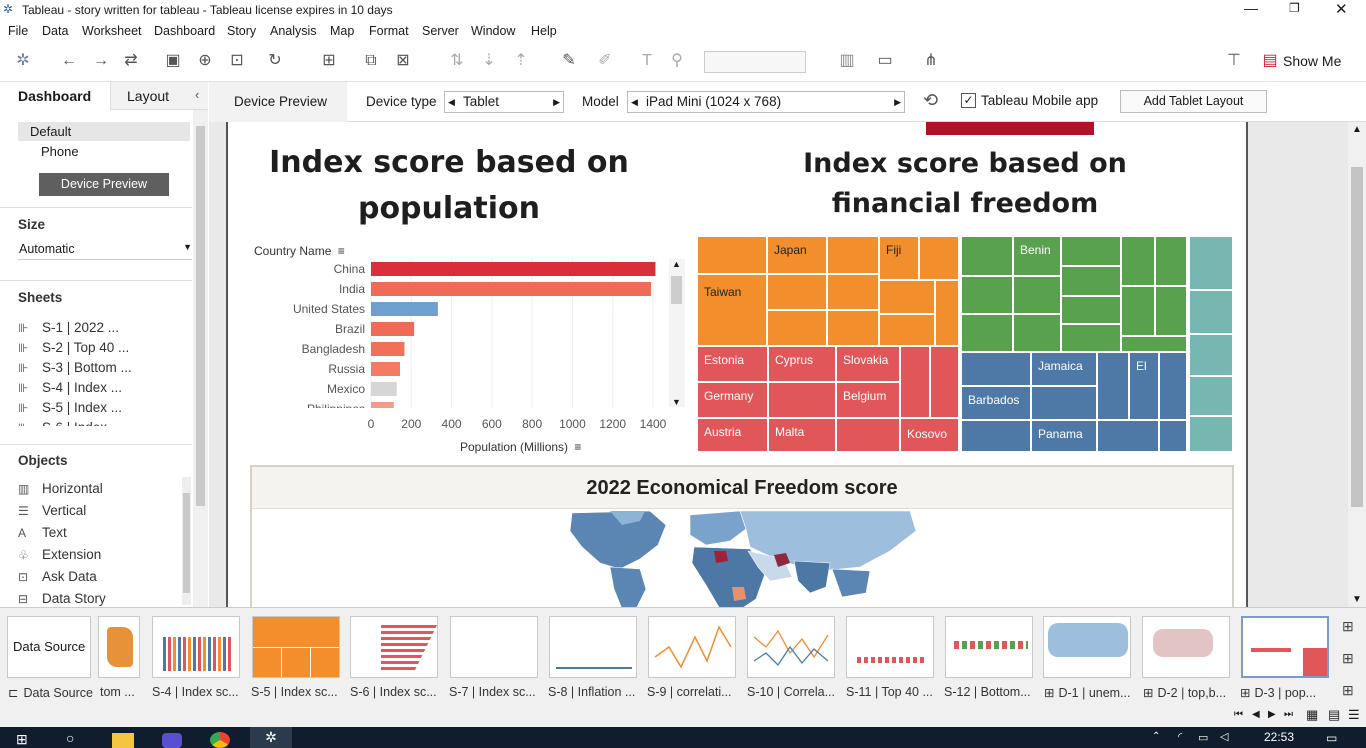 This screenshot has height=748, width=1366. What do you see at coordinates (899, 258) in the screenshot?
I see `treemap-cell-fiji: Fiji` at bounding box center [899, 258].